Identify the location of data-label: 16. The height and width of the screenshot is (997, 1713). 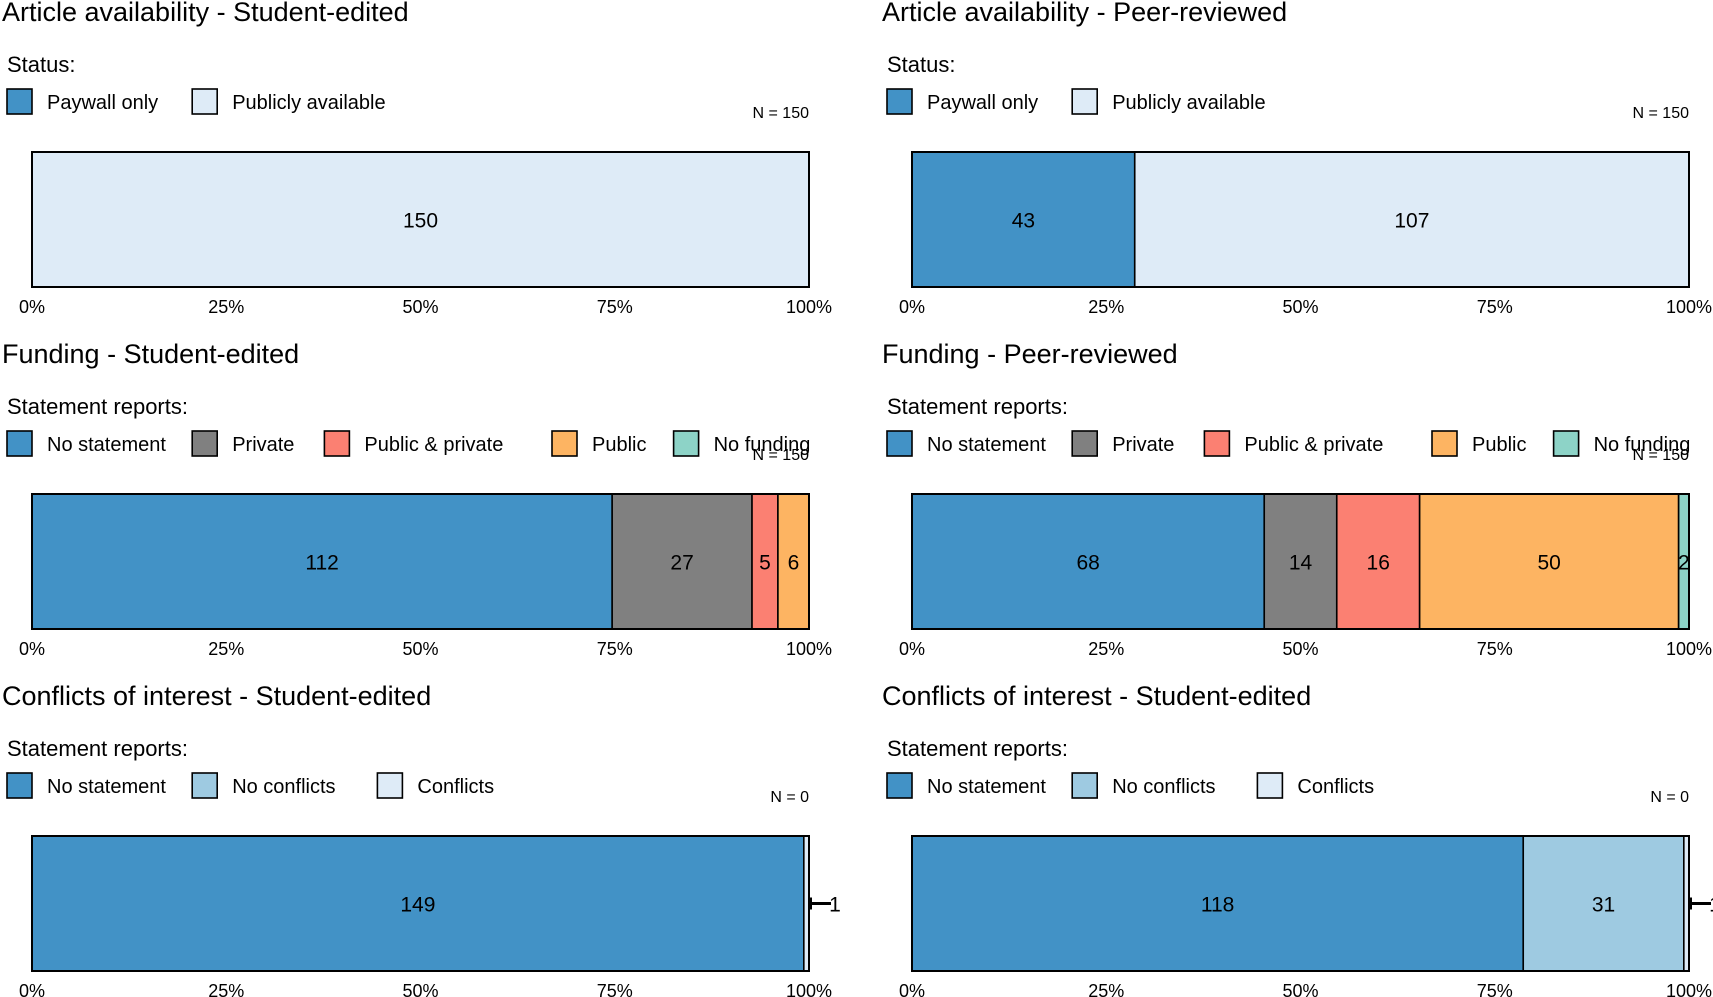
(1378, 563).